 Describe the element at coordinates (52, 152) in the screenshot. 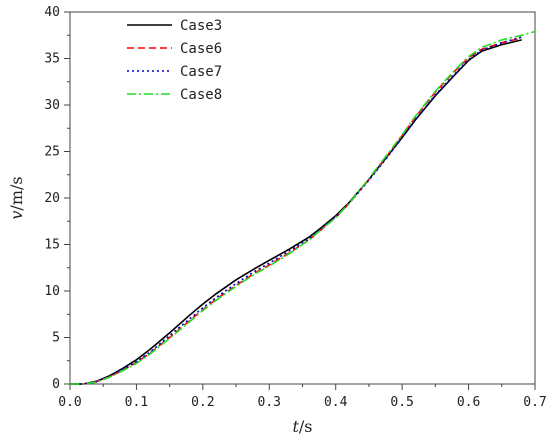

I see `y-tick-label: 25` at that location.